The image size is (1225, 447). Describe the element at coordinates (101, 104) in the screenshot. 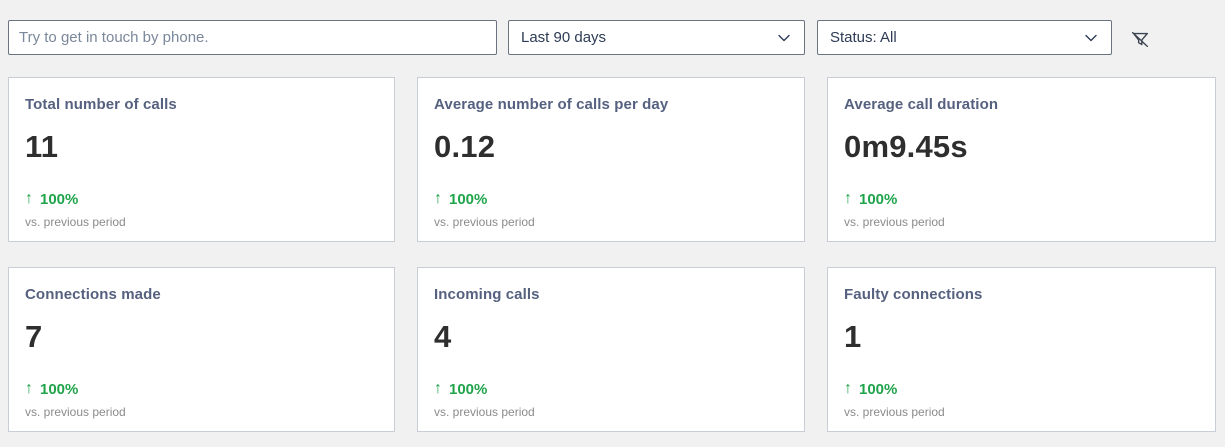

I see `card-title: Total number of calls` at that location.